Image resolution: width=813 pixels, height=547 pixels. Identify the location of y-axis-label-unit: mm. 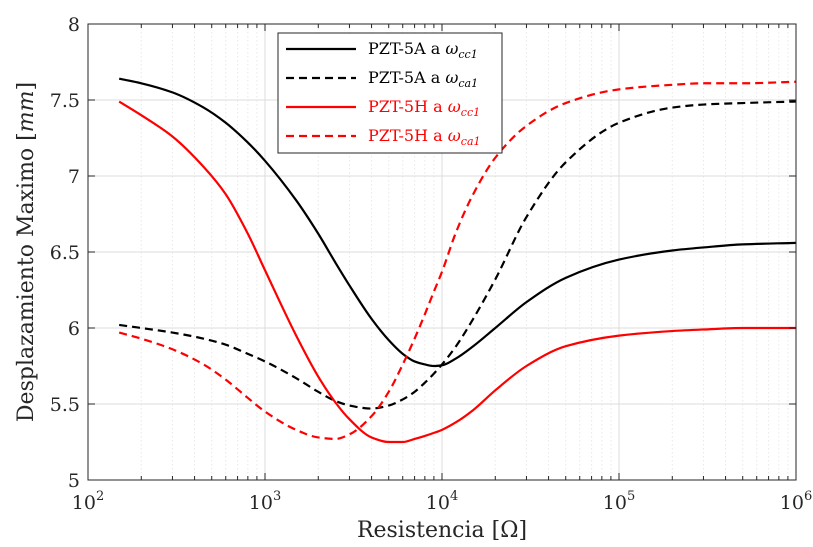
(26, 112).